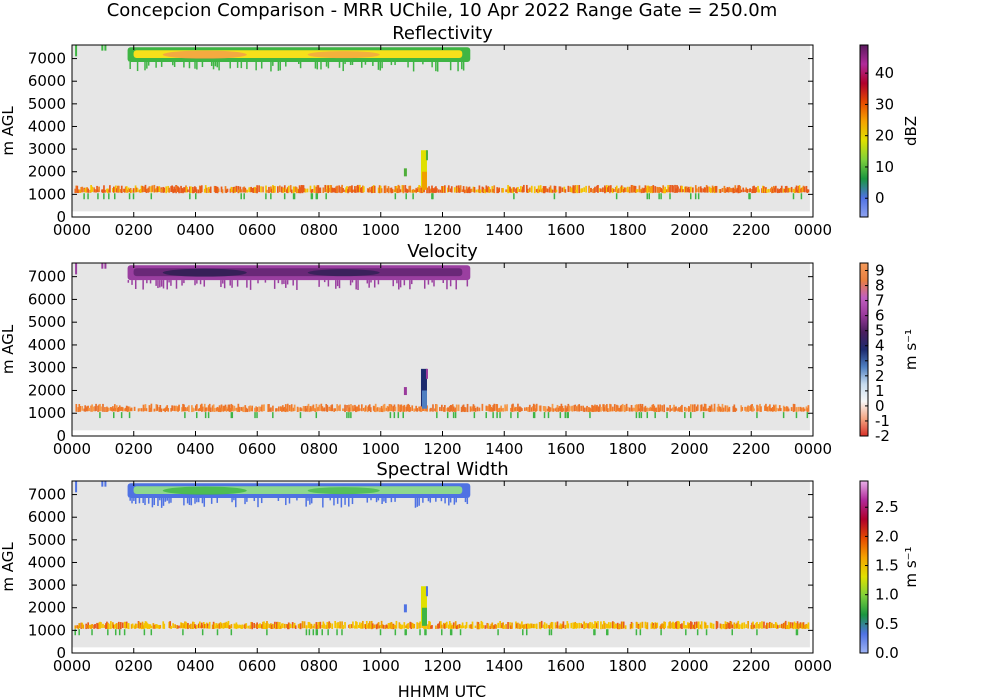 The height and width of the screenshot is (700, 1000). Describe the element at coordinates (887, 507) in the screenshot. I see `colorbar-tick-label: 2.5` at that location.